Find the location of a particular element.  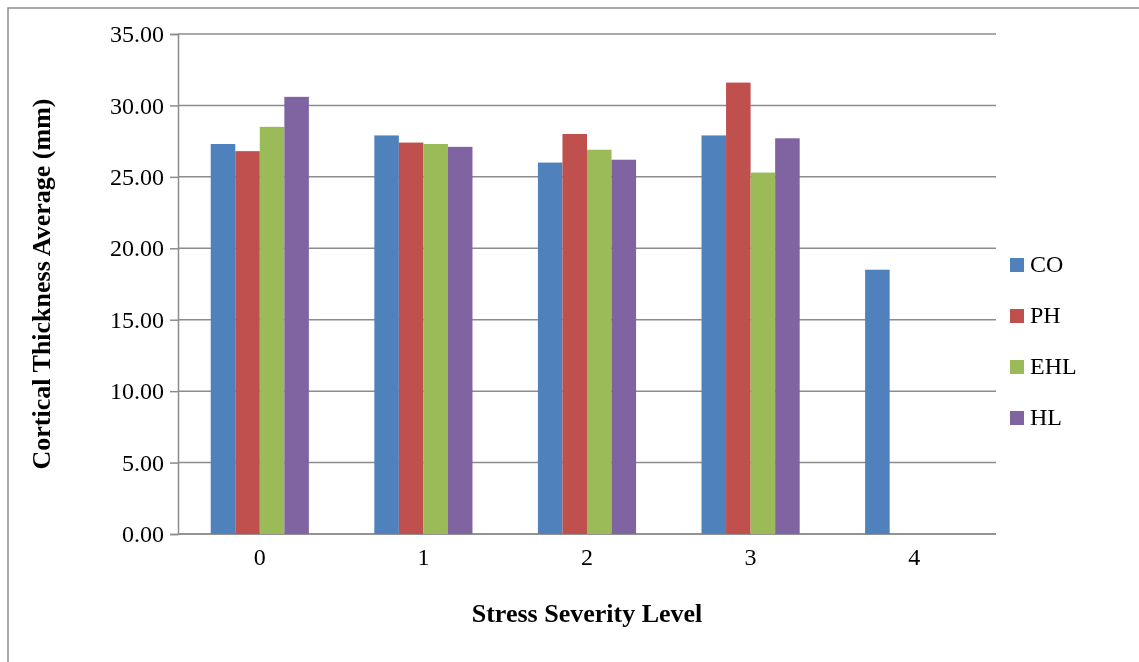

y-tick-label: 5.00 is located at coordinates (143, 462).